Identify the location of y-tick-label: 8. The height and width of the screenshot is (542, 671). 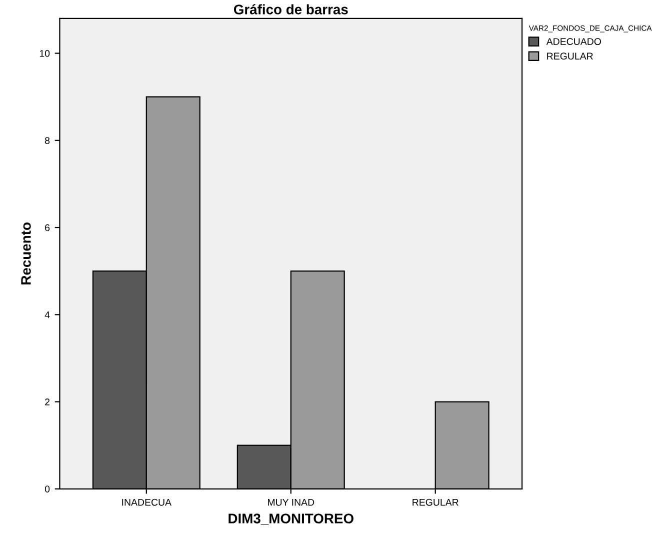
(47, 140).